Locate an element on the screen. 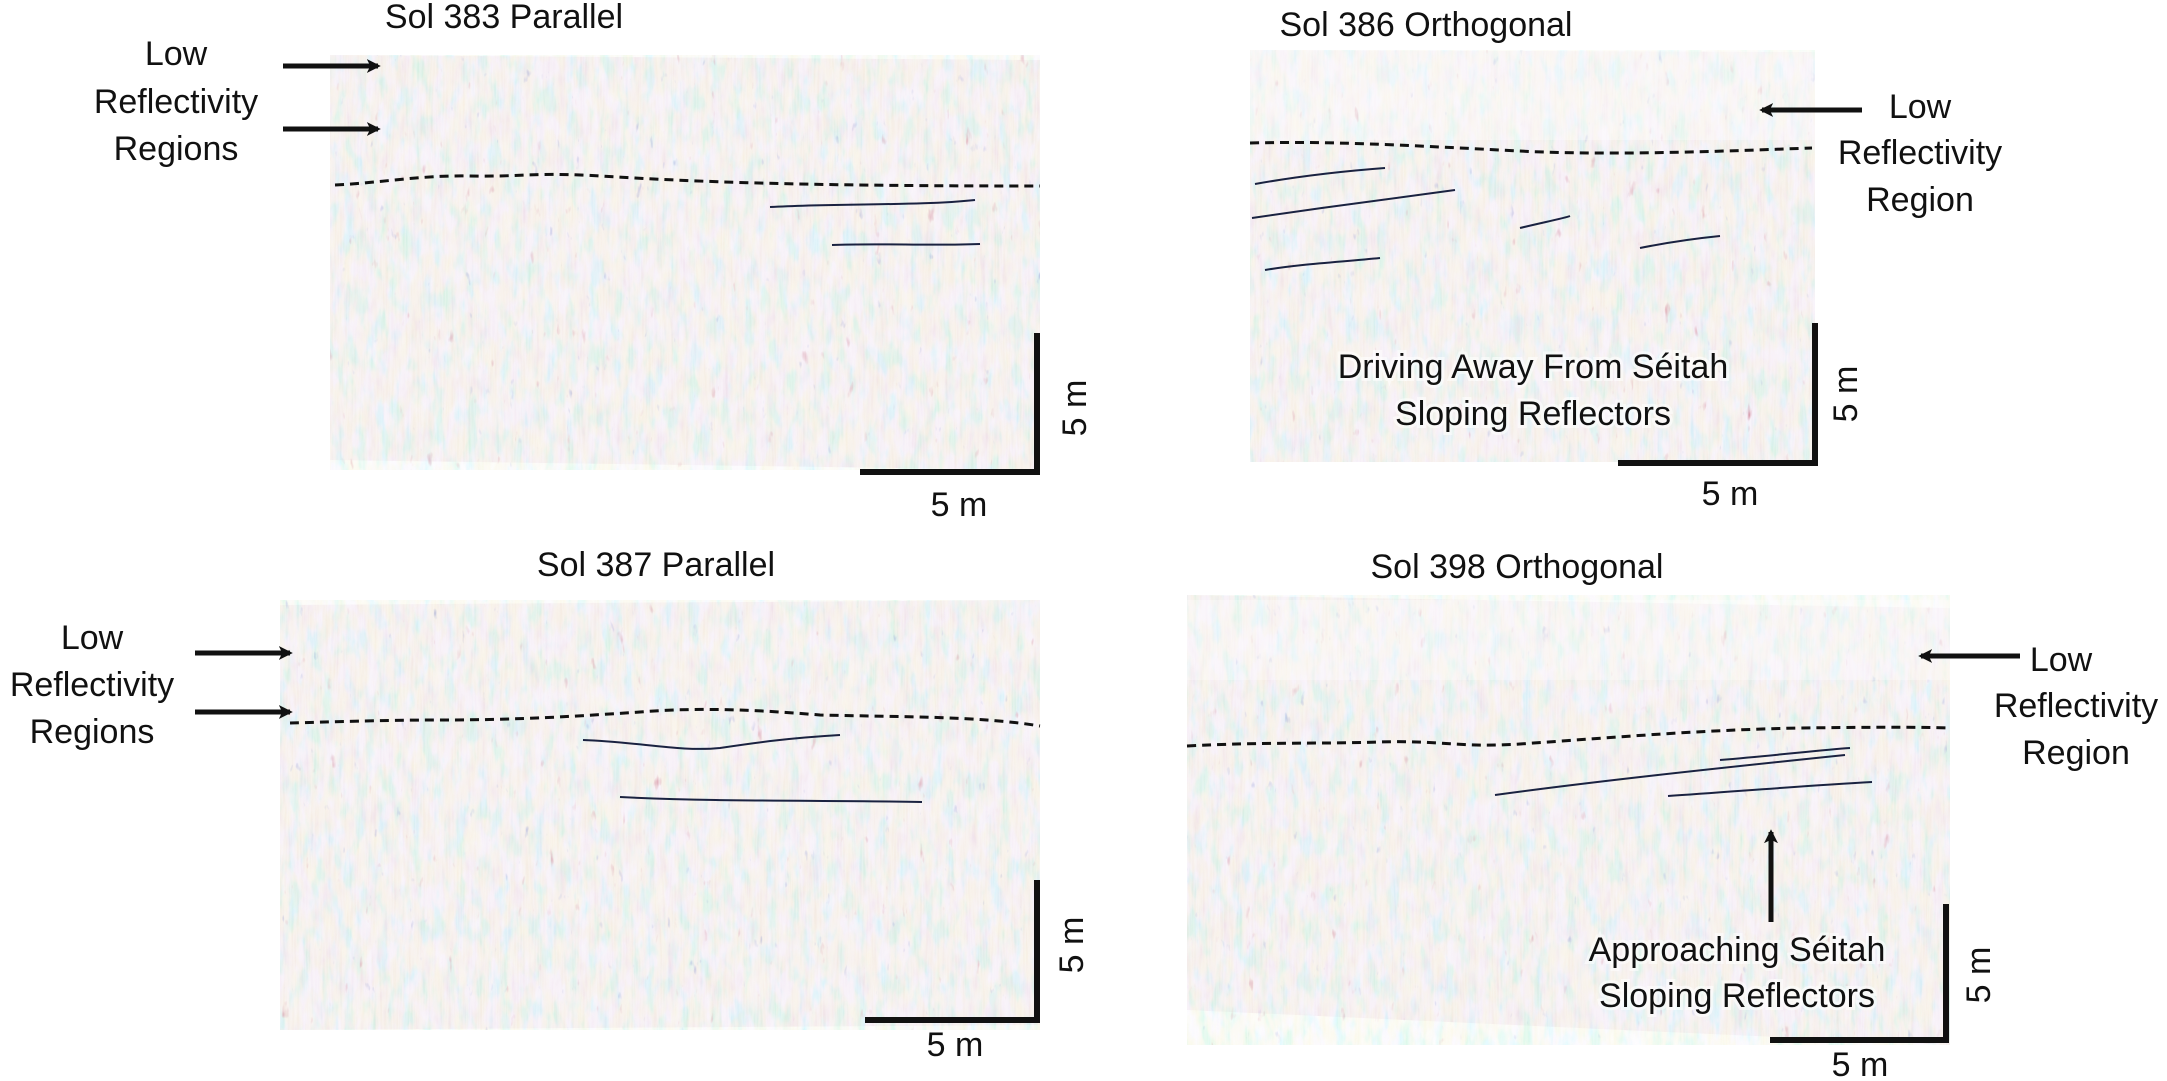 This screenshot has width=2167, height=1081. annotation-line: Driving Away From Séitah is located at coordinates (1533, 367).